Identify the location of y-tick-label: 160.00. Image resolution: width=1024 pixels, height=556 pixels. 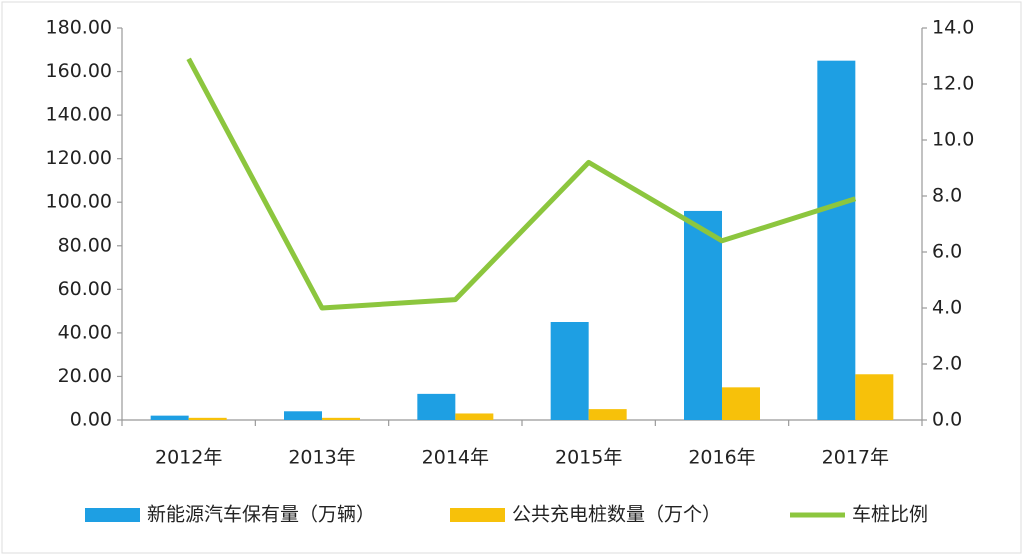
(79, 71).